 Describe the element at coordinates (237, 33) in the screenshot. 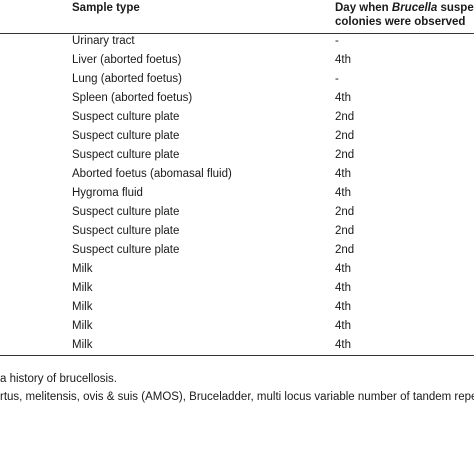

I see `header-rule` at that location.